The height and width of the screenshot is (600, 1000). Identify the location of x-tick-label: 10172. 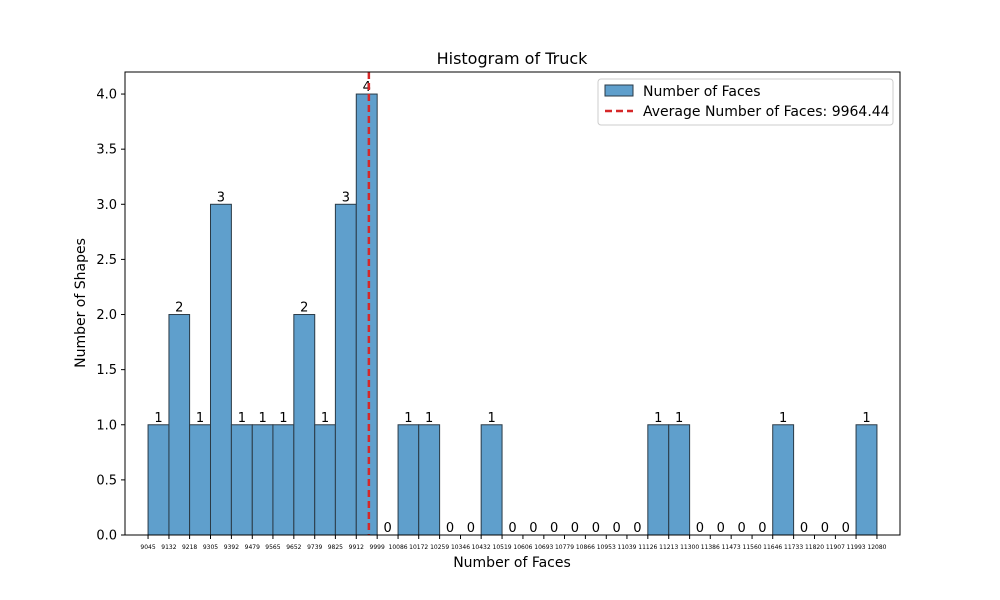
(418, 547).